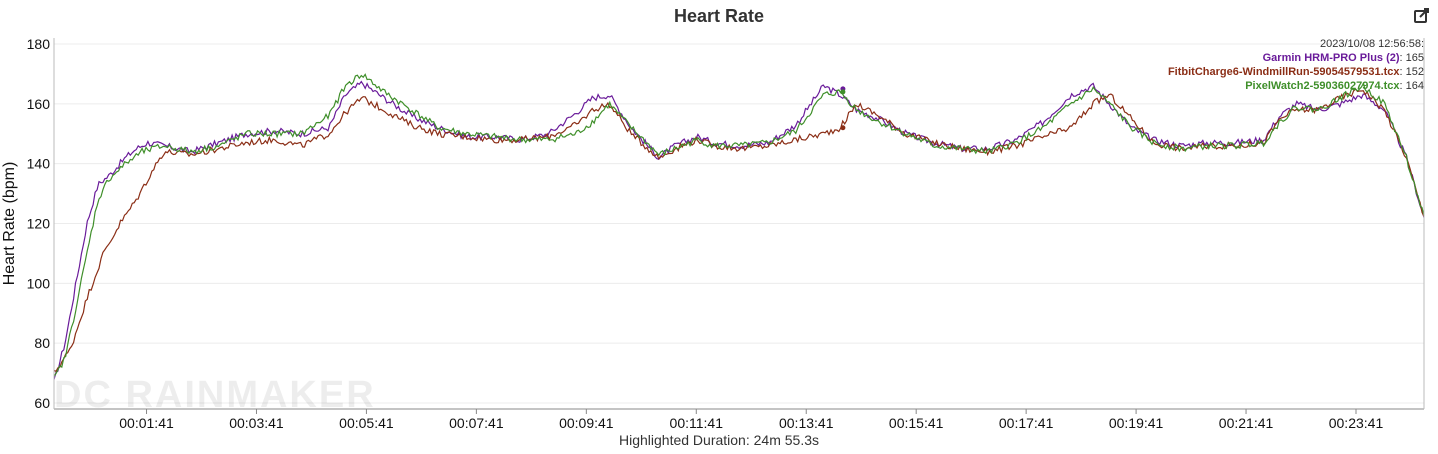 This screenshot has width=1438, height=454. I want to click on y-axis-label: Heart Rate (bpm), so click(9, 224).